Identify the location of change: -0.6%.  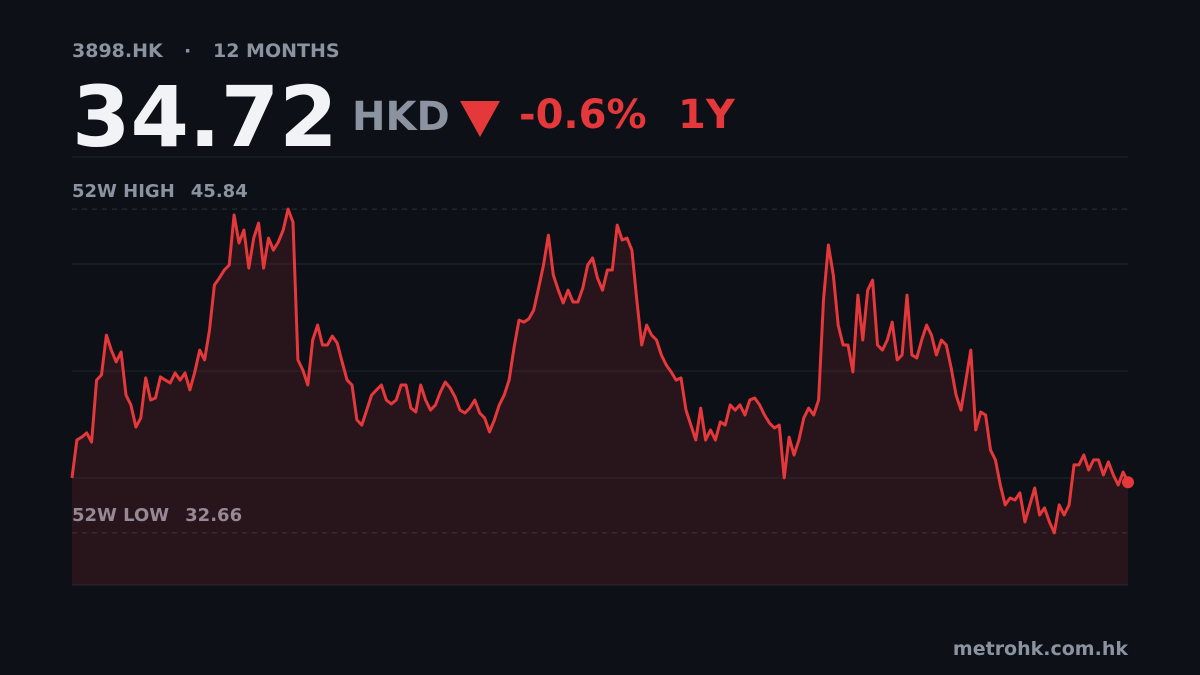
(583, 115).